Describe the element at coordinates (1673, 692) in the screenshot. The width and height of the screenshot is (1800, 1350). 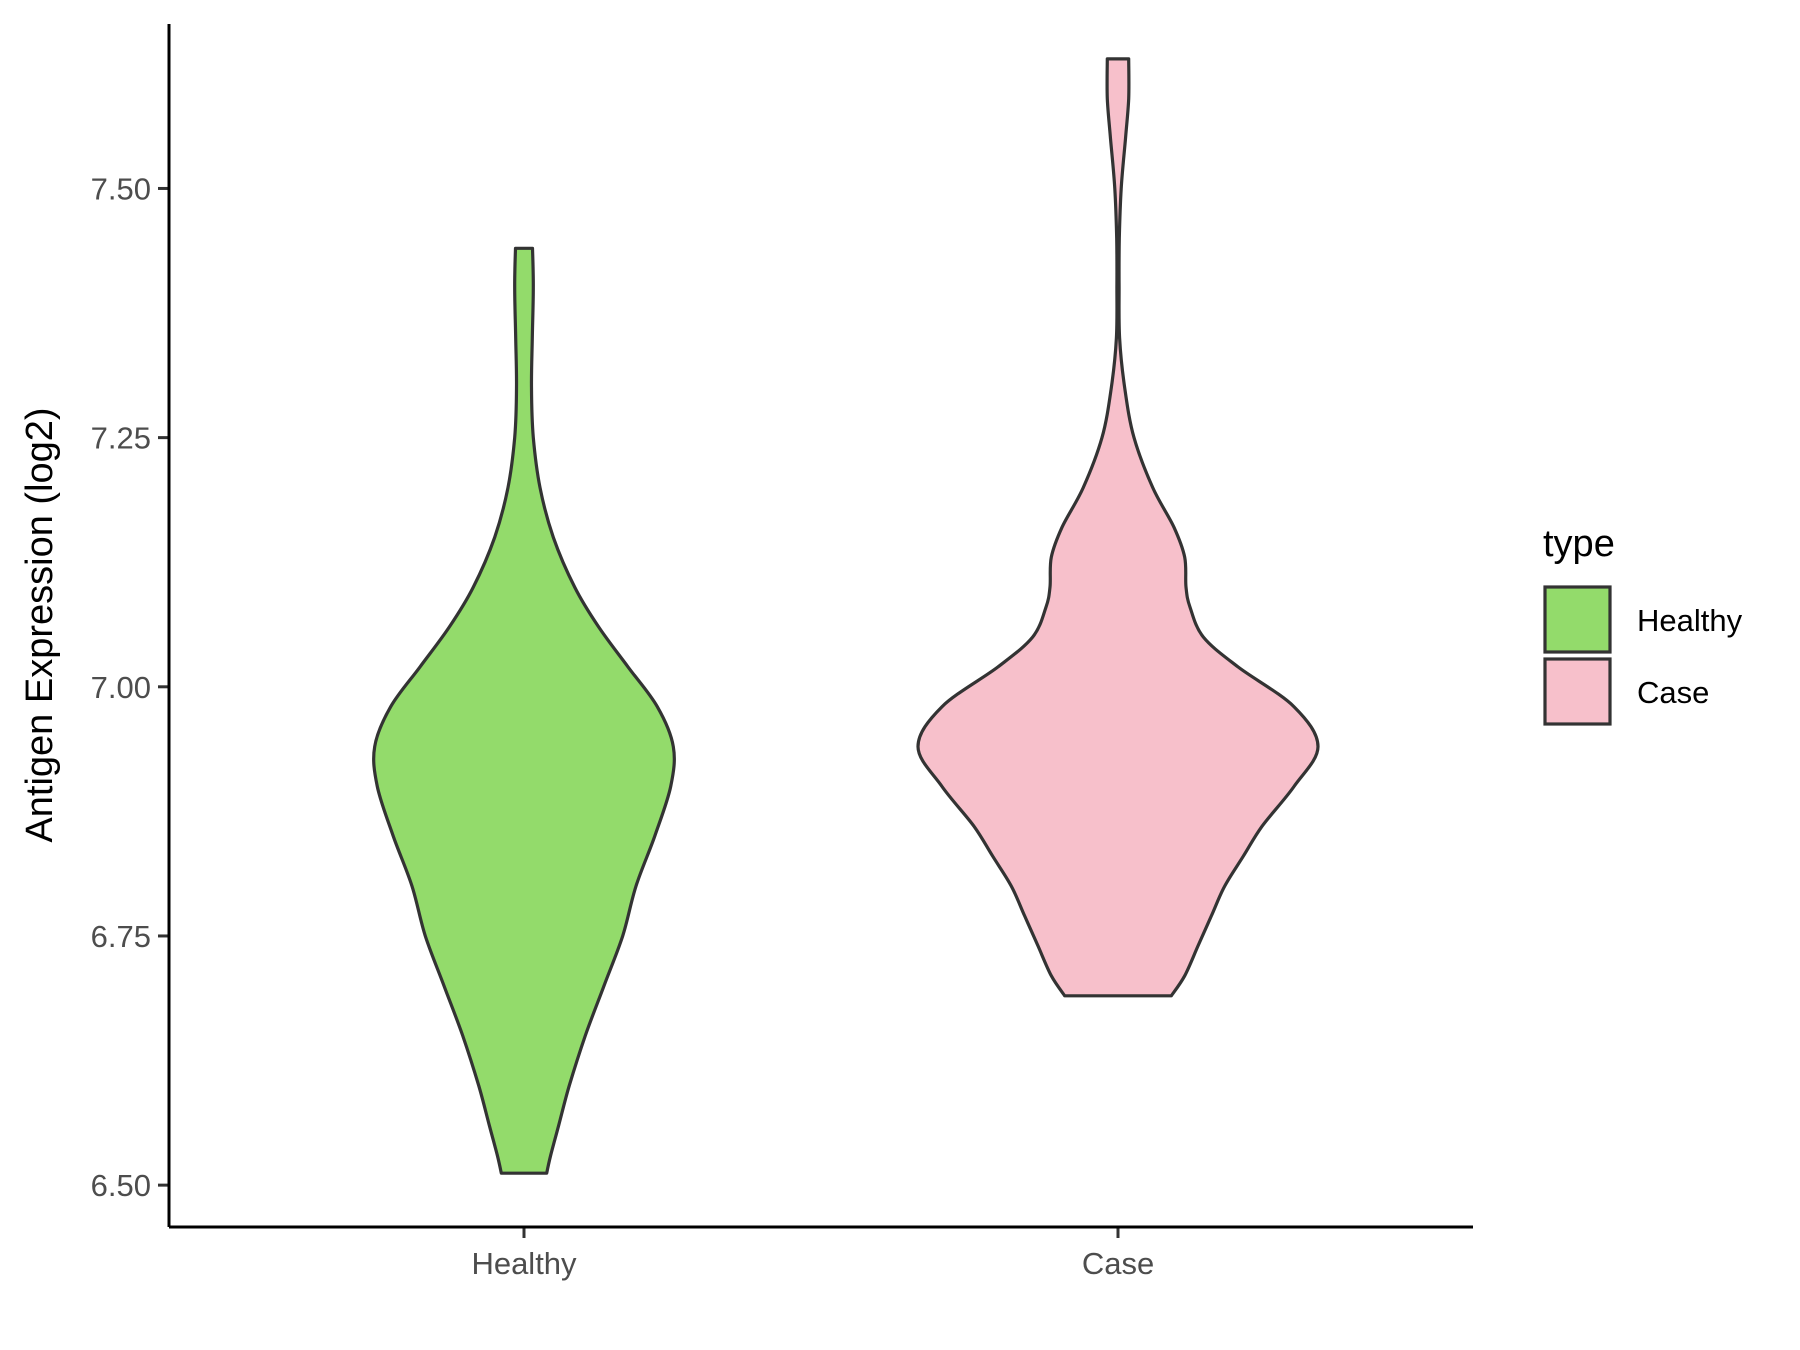
I see `legend-label-case: Case` at that location.